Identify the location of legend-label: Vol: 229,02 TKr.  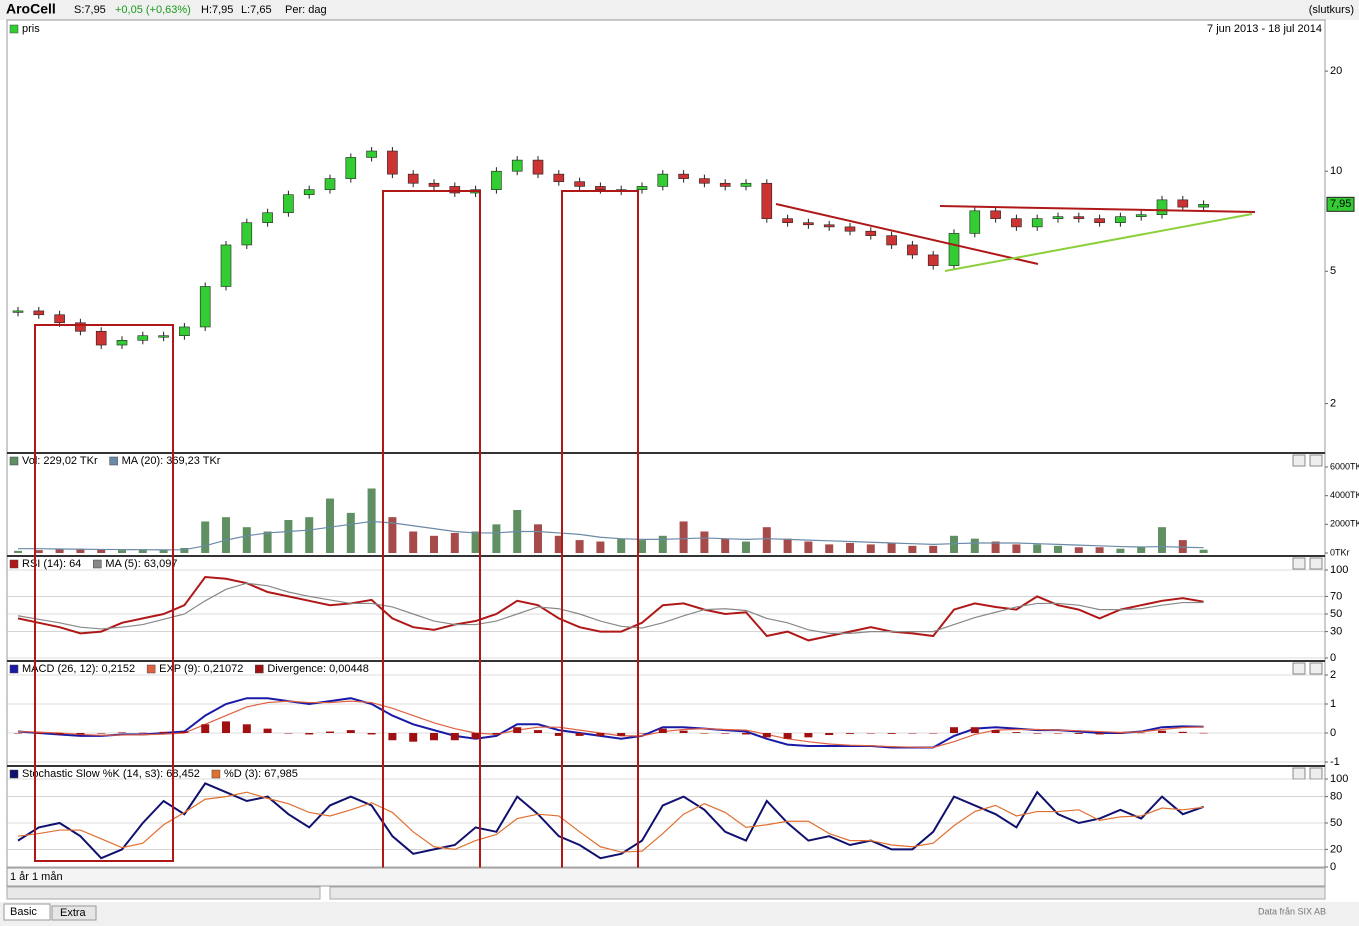
(60, 461).